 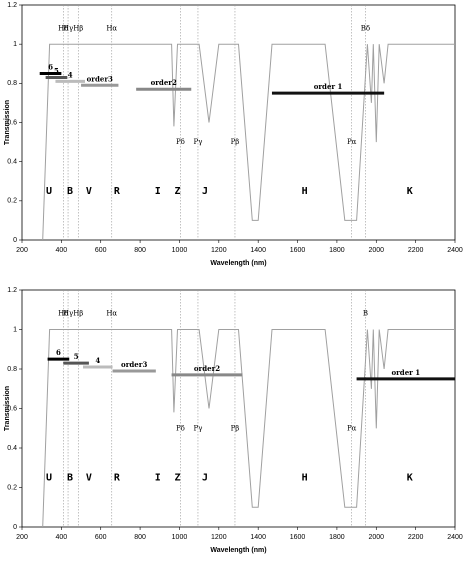 I want to click on spectral-line-label: Bδ, so click(x=365, y=29).